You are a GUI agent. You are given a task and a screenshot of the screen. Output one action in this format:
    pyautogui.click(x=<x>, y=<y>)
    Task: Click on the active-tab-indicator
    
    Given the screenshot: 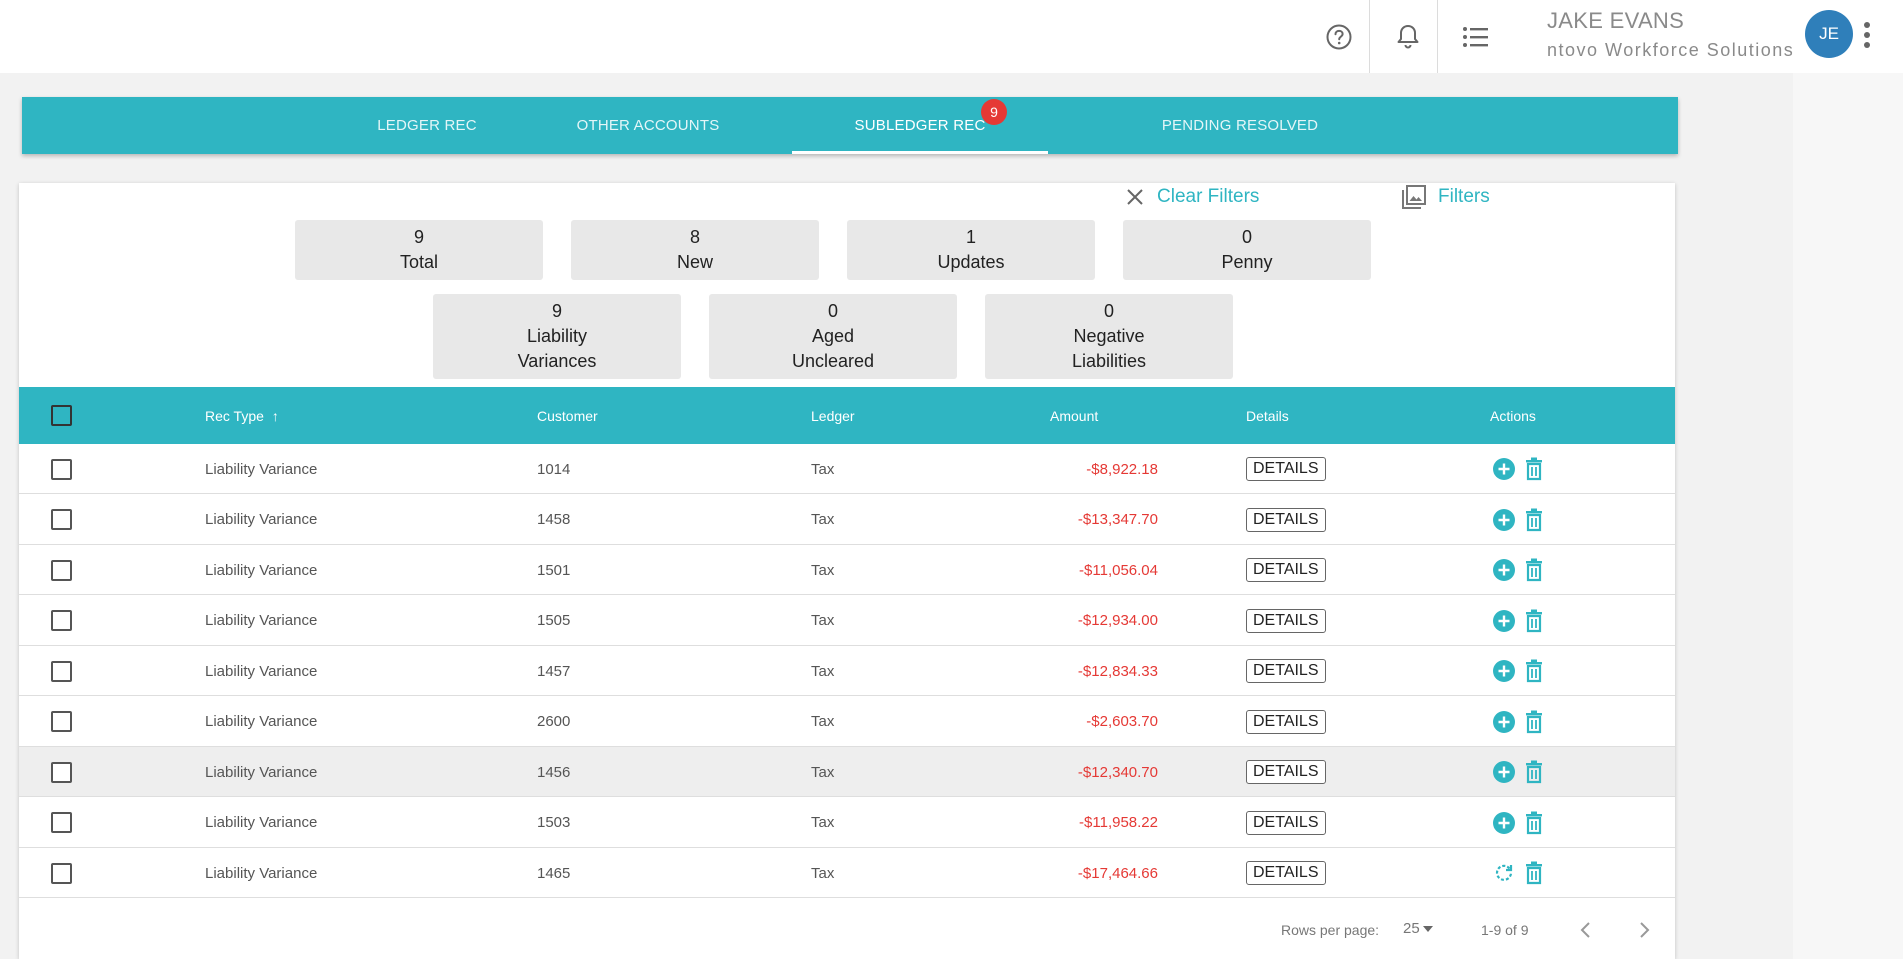 What is the action you would take?
    pyautogui.click(x=920, y=152)
    